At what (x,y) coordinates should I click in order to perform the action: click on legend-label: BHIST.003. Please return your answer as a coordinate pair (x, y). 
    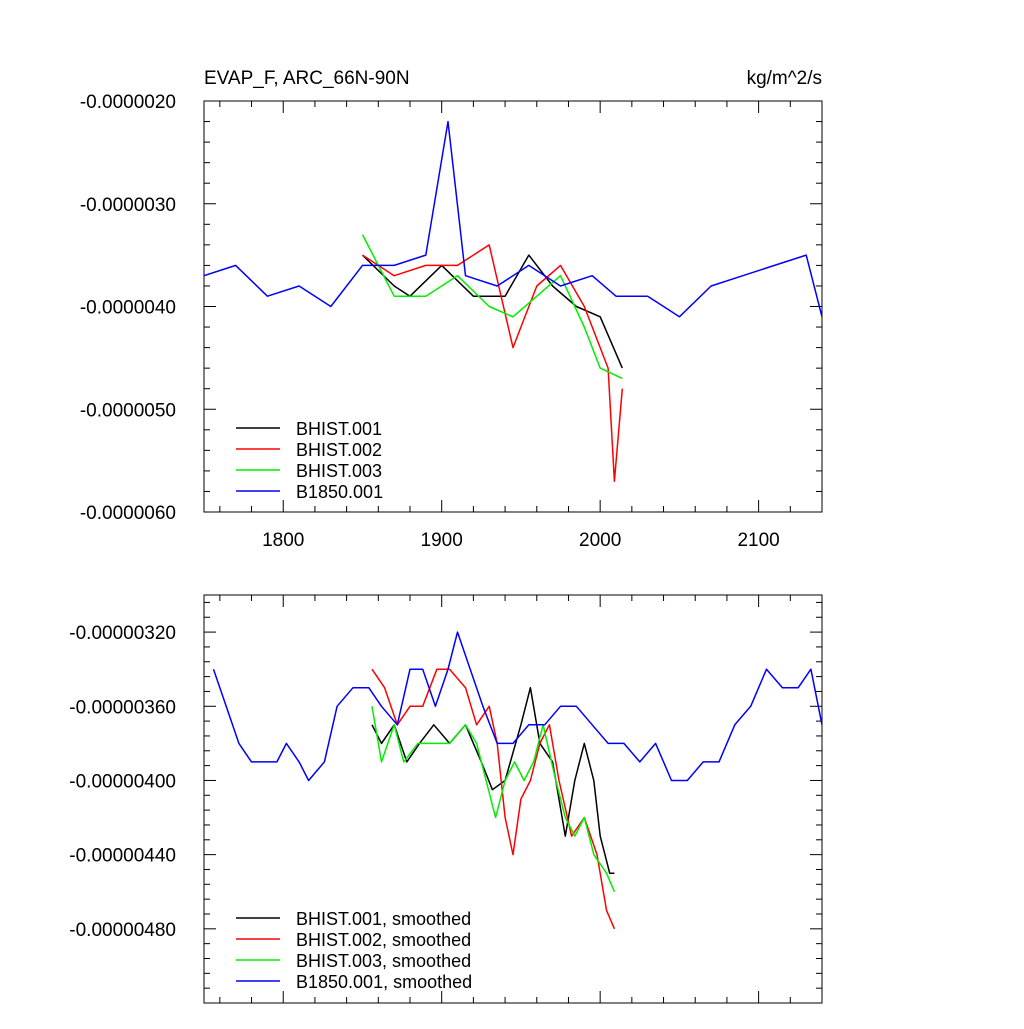
    Looking at the image, I should click on (339, 471).